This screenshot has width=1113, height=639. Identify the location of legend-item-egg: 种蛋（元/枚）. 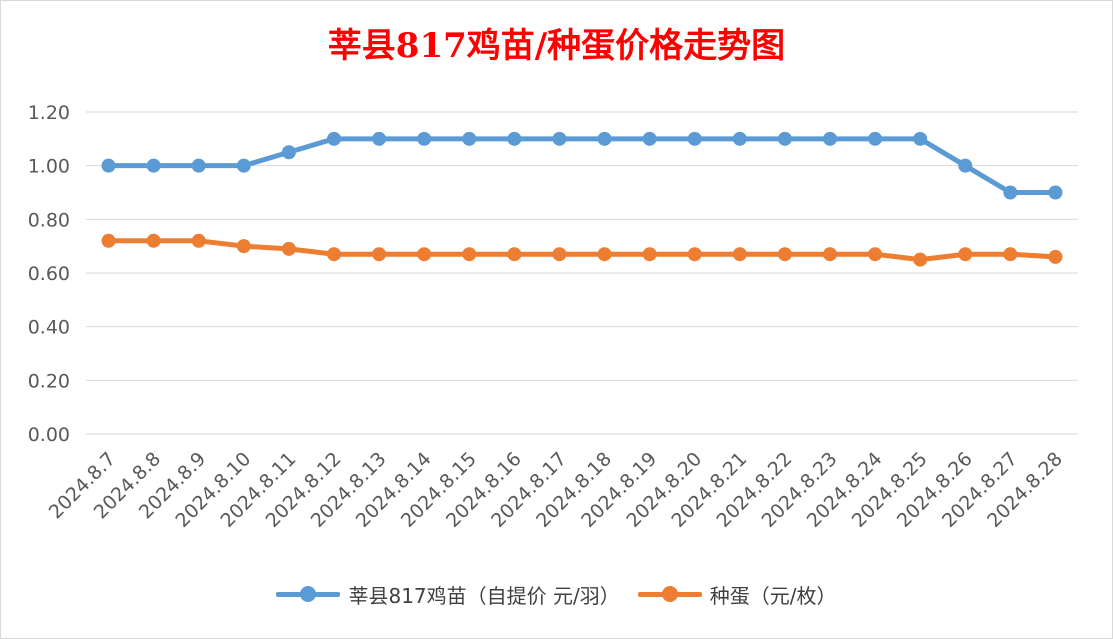
(737, 594).